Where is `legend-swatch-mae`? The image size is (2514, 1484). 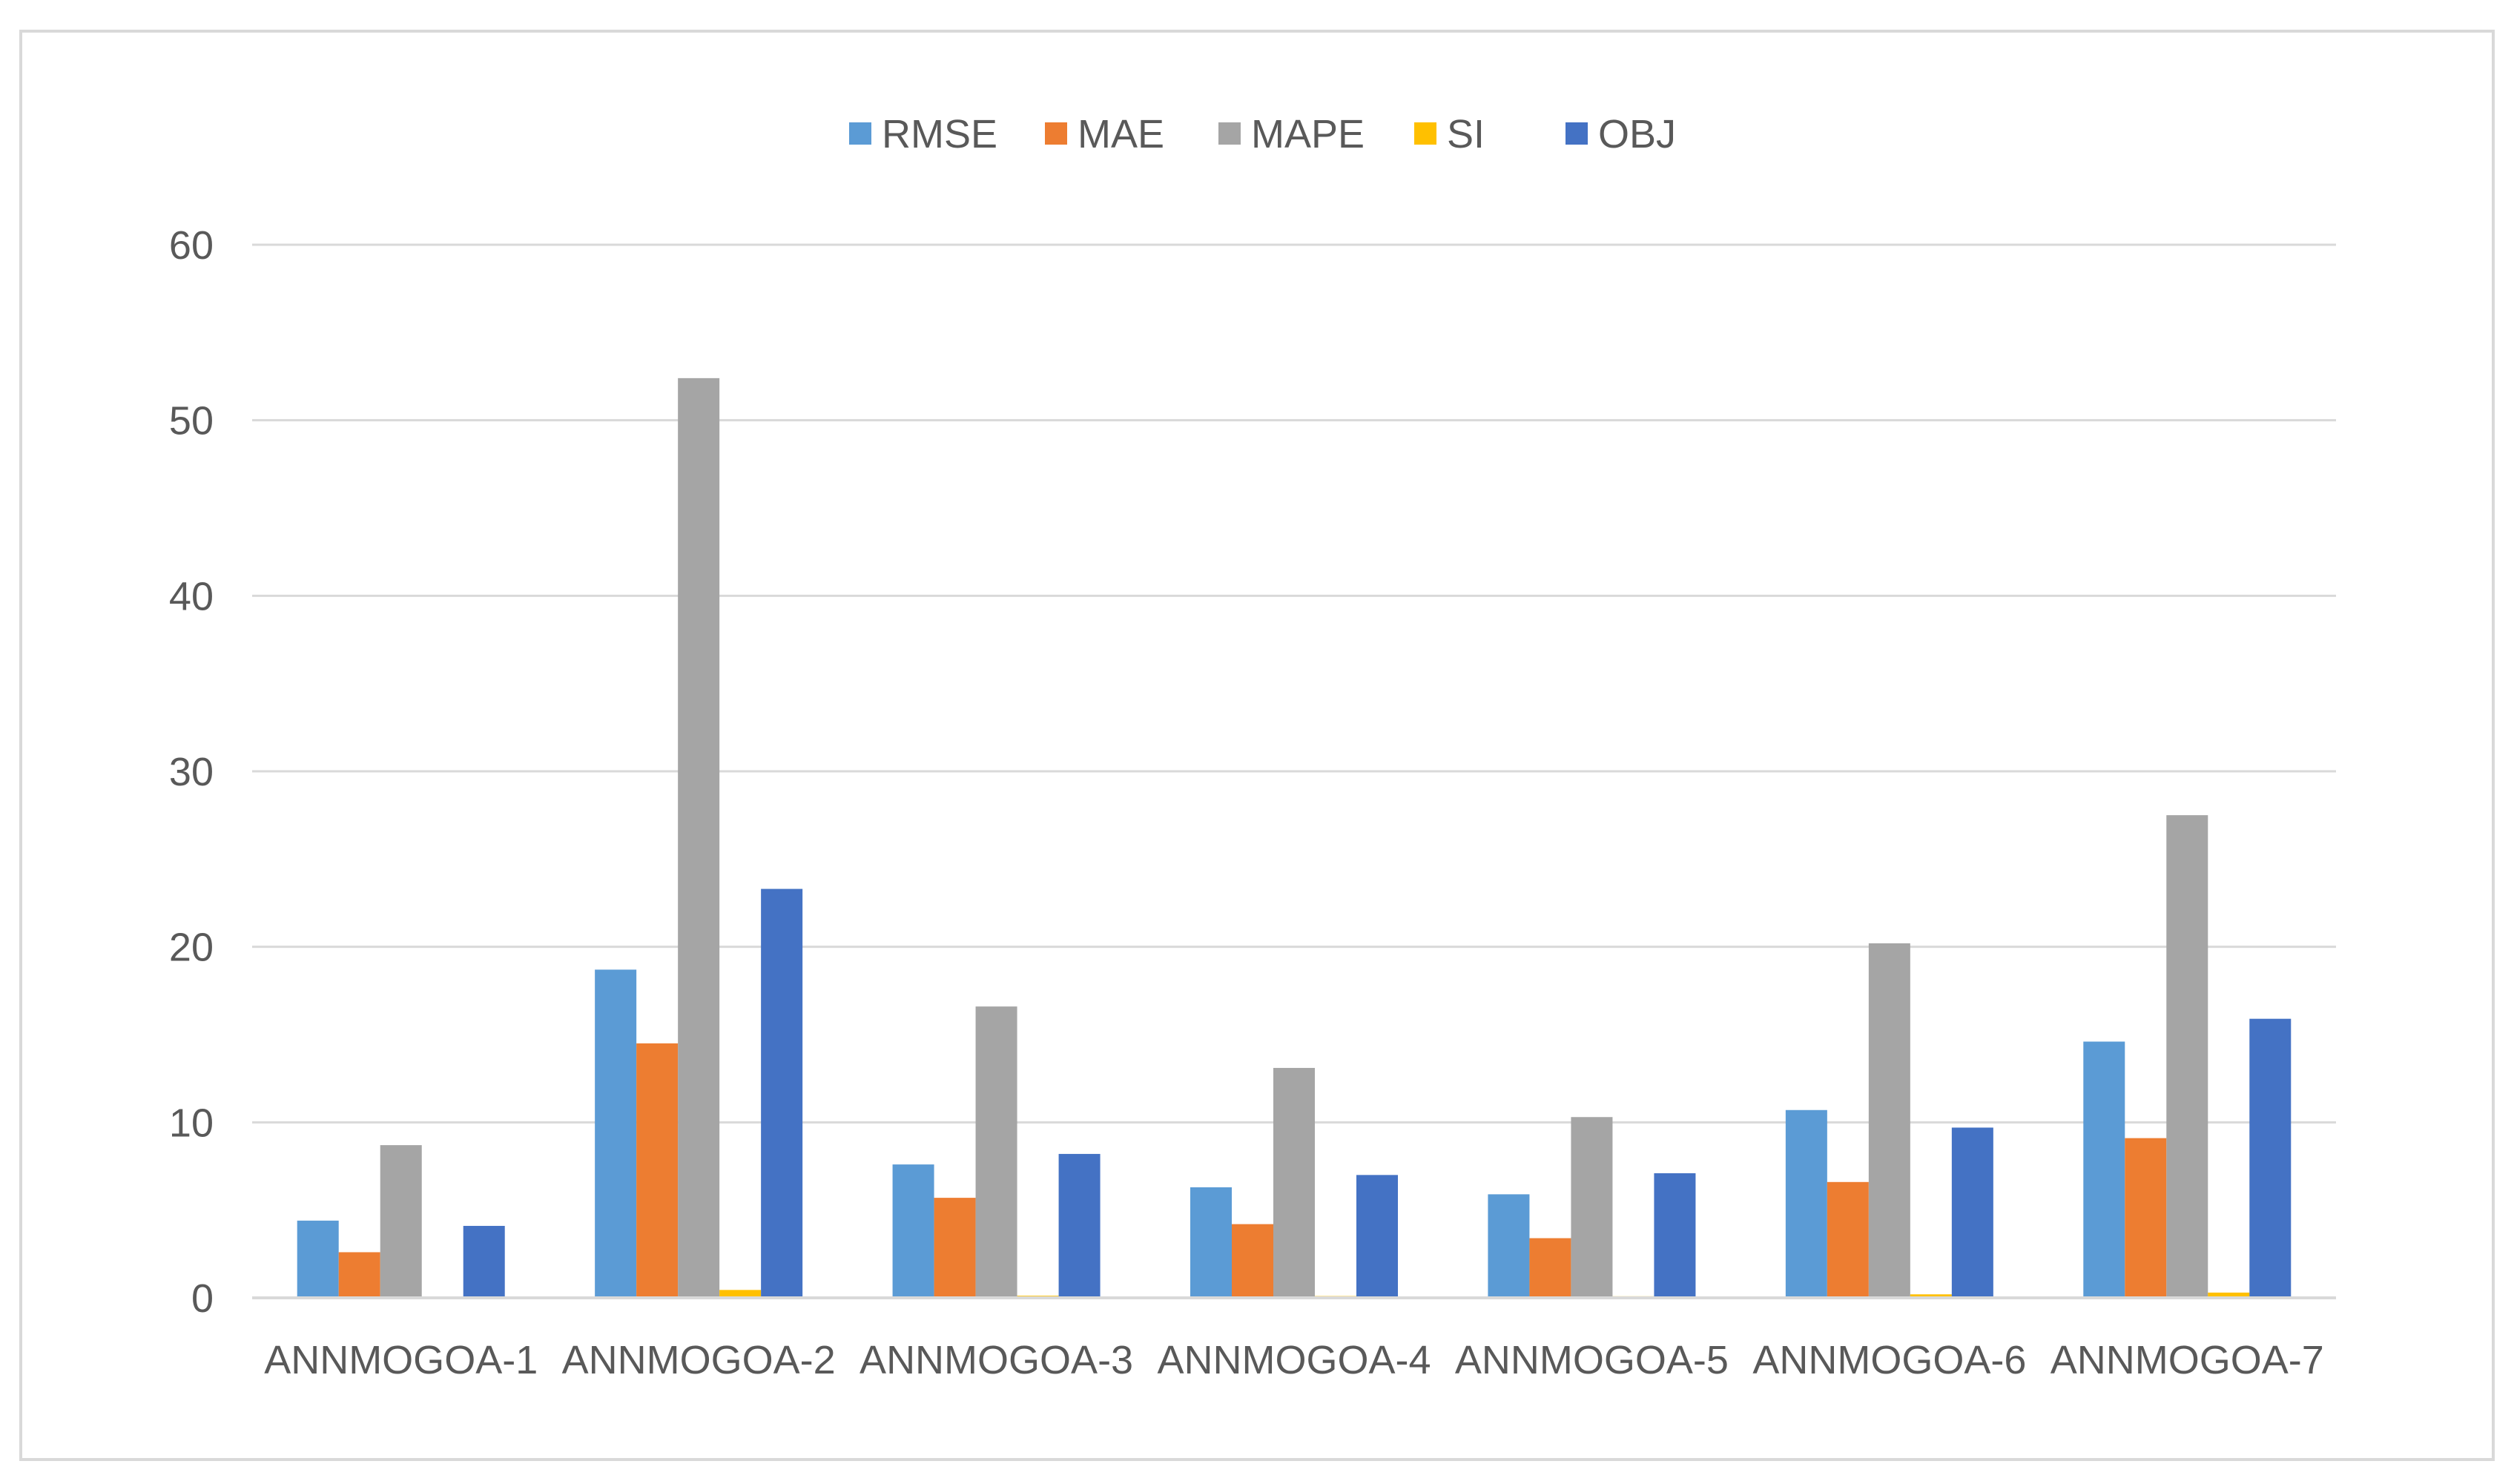 legend-swatch-mae is located at coordinates (1056, 133).